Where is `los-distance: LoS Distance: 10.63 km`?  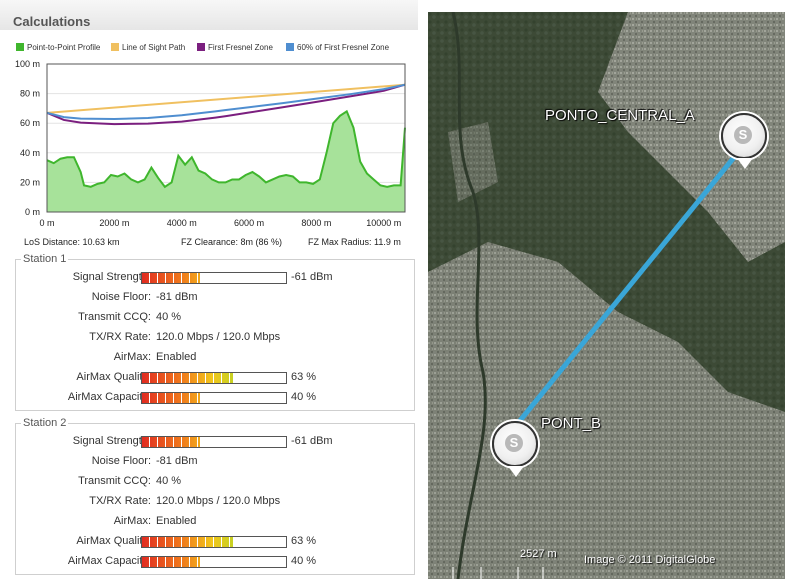 los-distance: LoS Distance: 10.63 km is located at coordinates (72, 242).